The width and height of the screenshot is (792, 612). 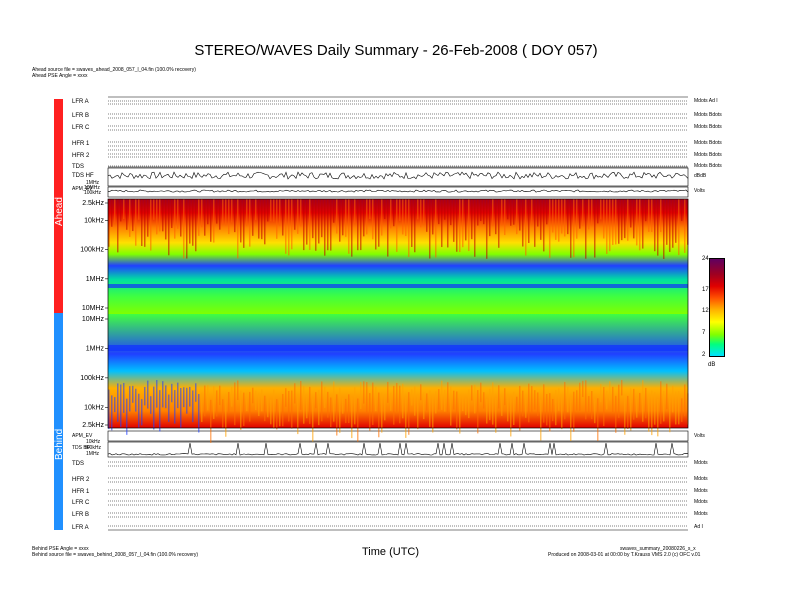 What do you see at coordinates (81, 492) in the screenshot?
I see `behind-row-label: HFR 1` at bounding box center [81, 492].